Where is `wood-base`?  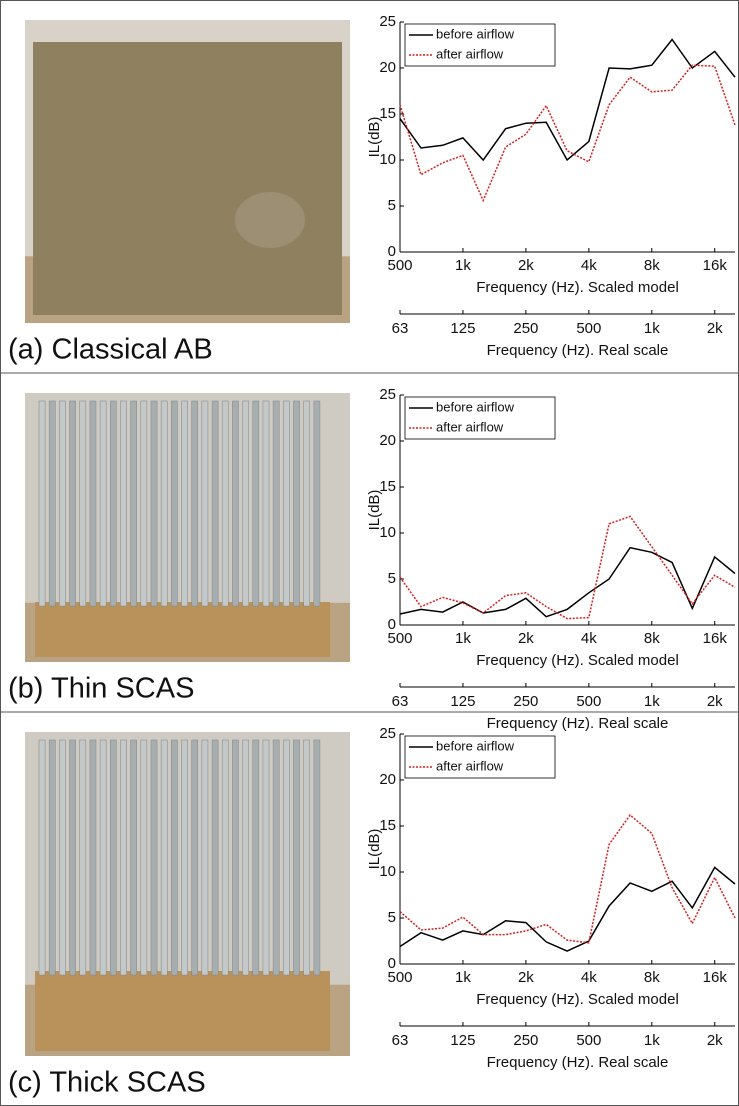 wood-base is located at coordinates (182, 1011).